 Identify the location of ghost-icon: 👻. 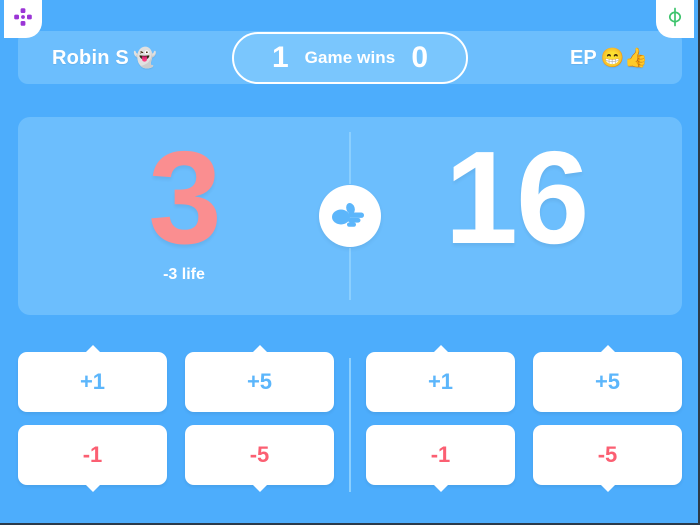
(144, 58).